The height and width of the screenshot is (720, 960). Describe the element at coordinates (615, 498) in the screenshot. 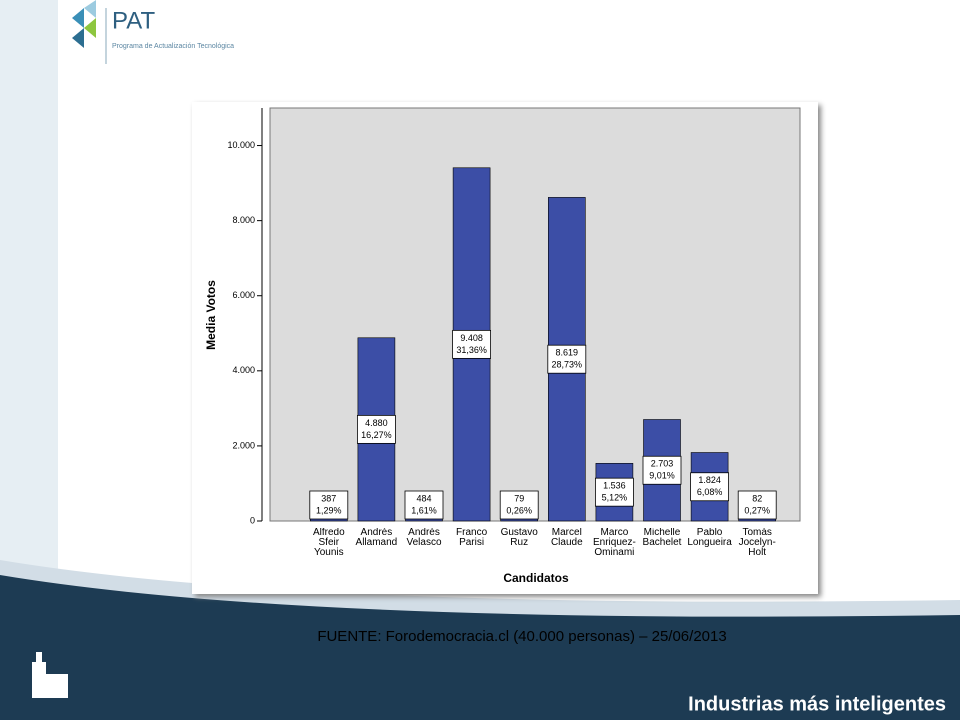

I see `data-label-share: 5,12%` at that location.